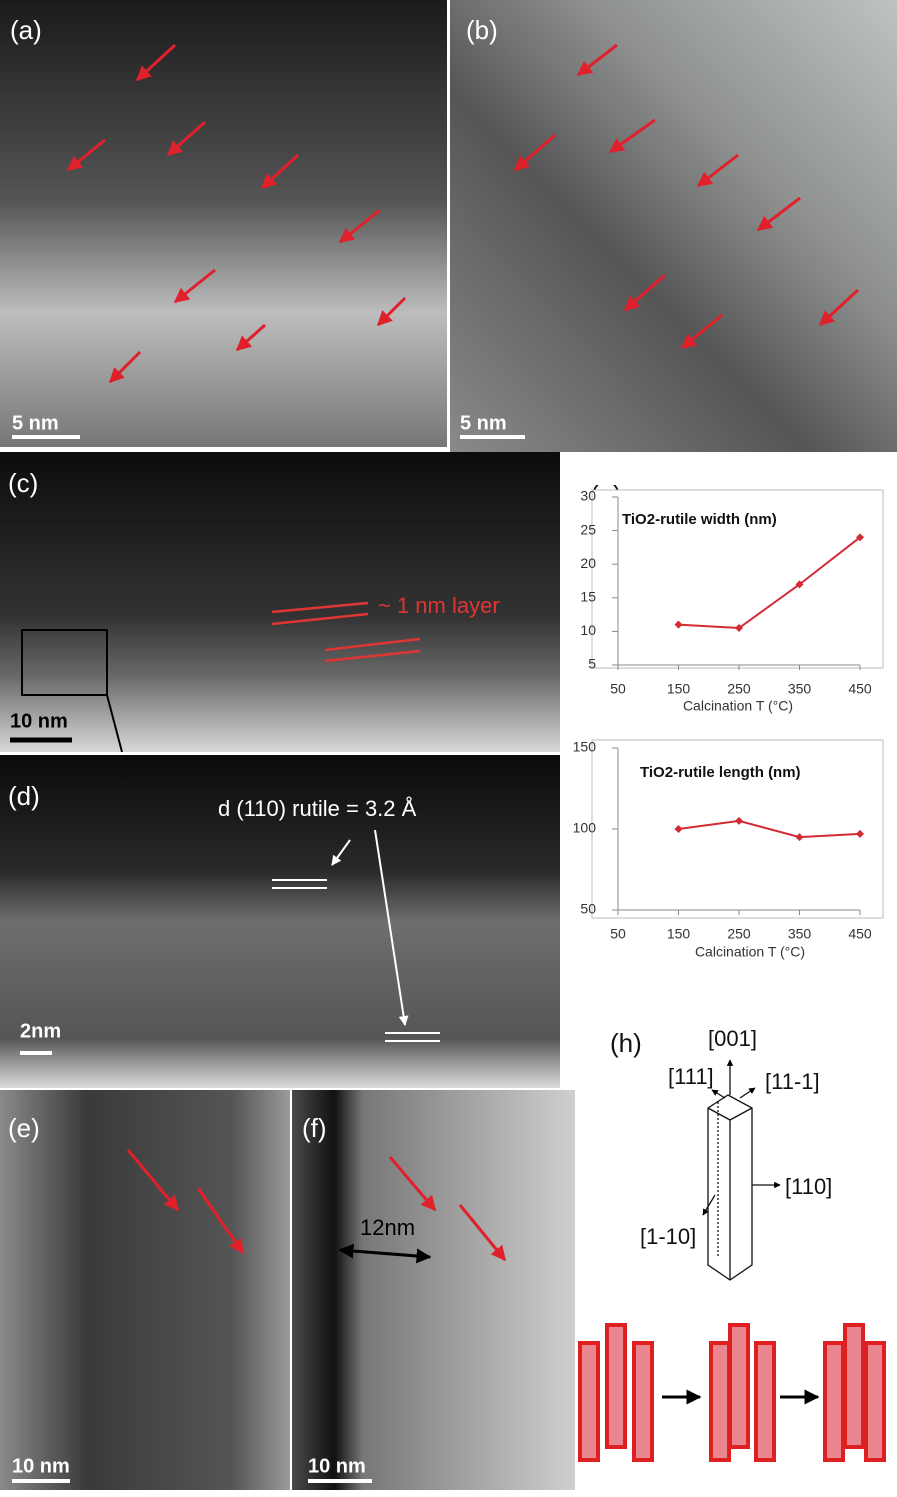 Image resolution: width=897 pixels, height=1497 pixels. I want to click on y-tick-label: 10, so click(588, 630).